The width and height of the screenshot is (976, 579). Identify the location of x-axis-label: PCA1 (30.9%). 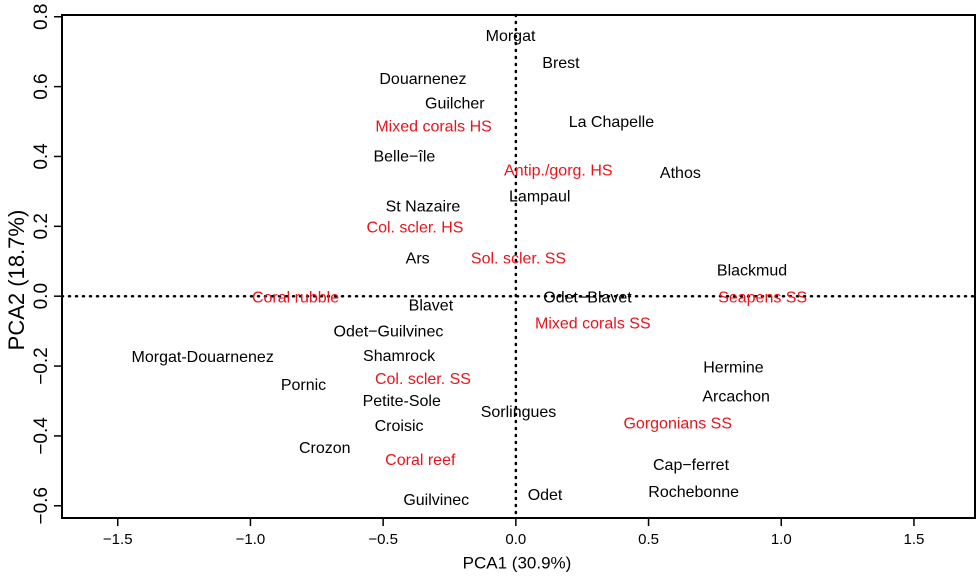
(517, 562).